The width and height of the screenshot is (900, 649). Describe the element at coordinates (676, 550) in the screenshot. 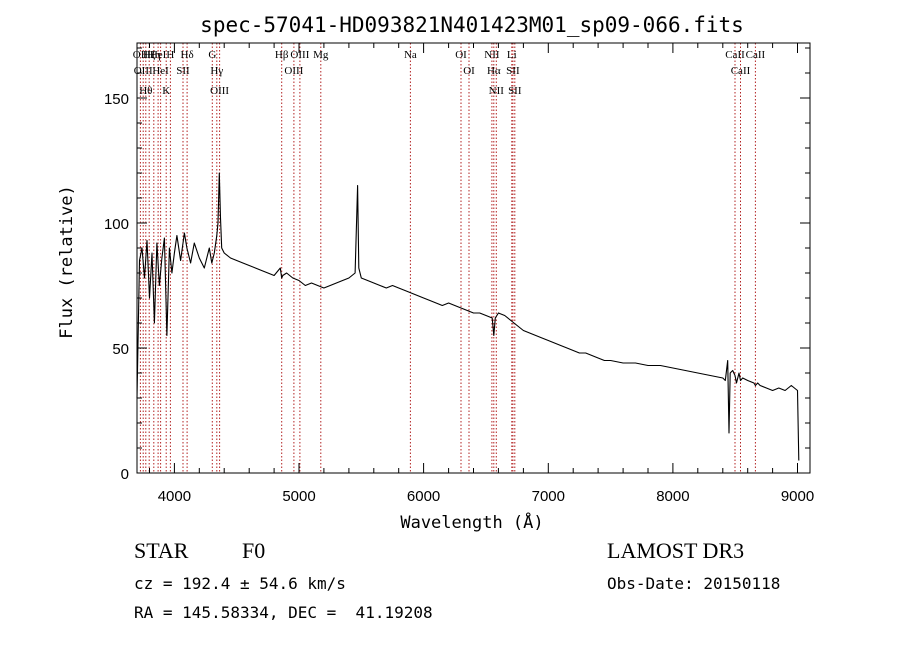

I see `survey-label: LAMOST DR3` at that location.